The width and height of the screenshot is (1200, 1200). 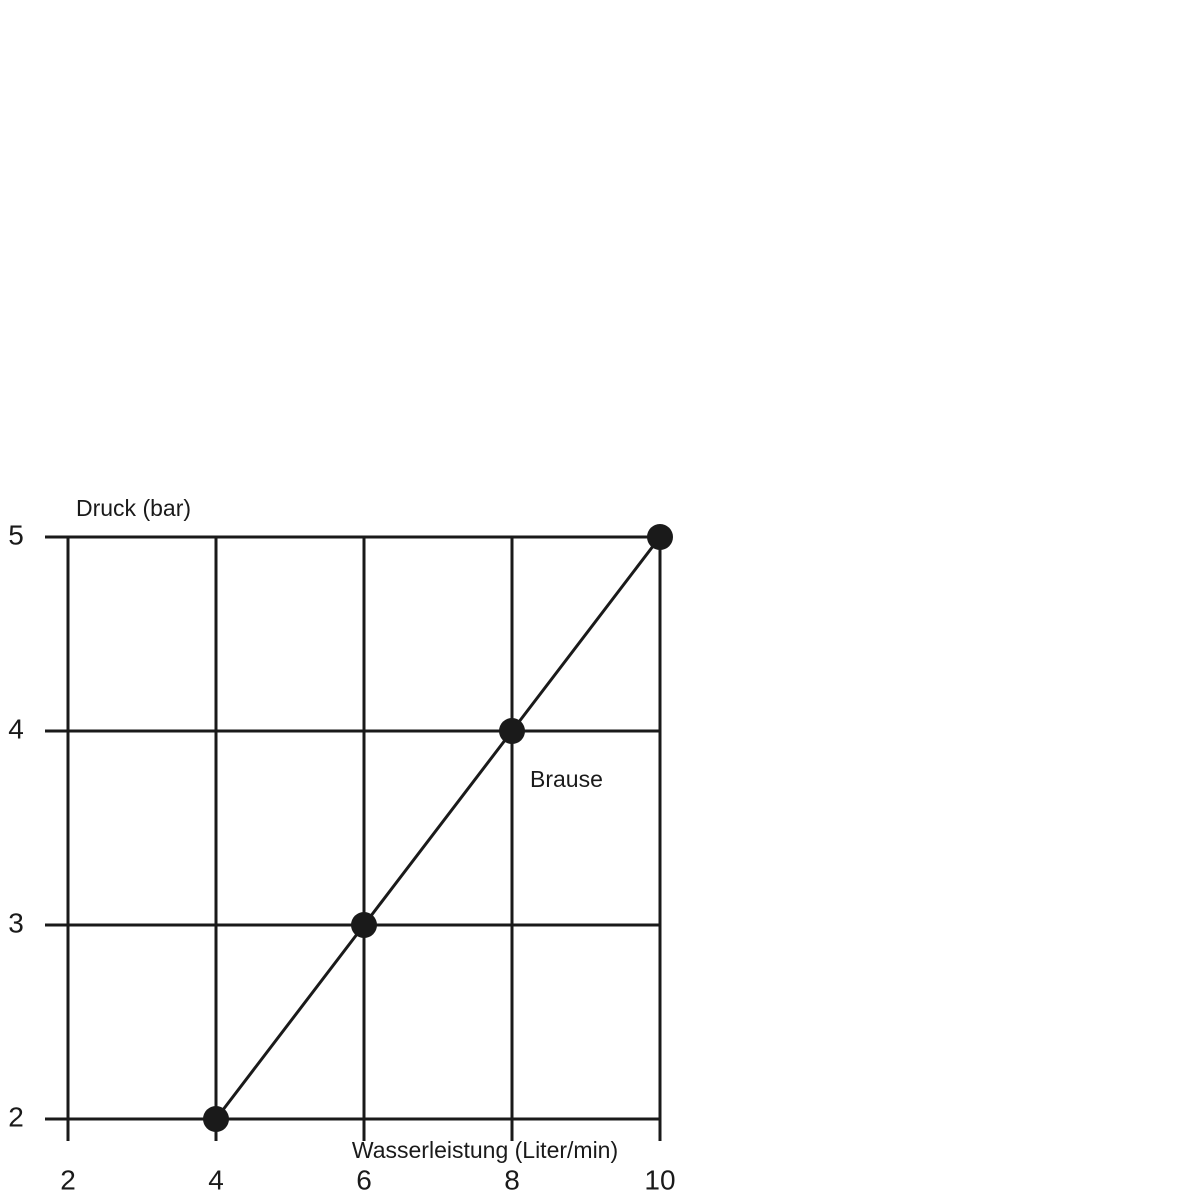 What do you see at coordinates (16, 922) in the screenshot?
I see `y-tick-label: 3` at bounding box center [16, 922].